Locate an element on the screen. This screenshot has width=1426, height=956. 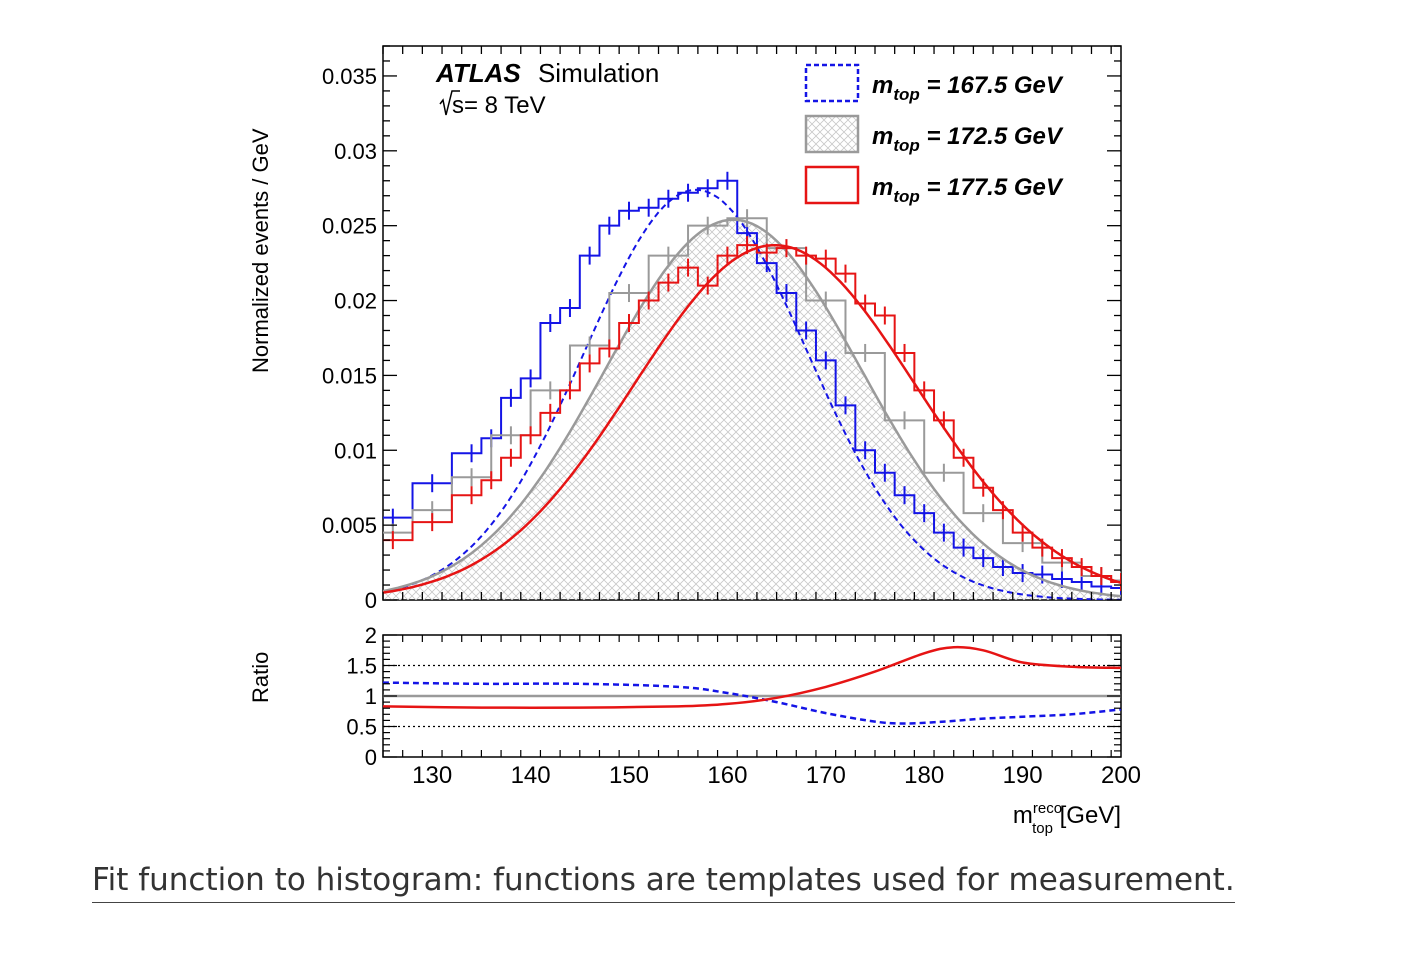
x-tick-label: 190 is located at coordinates (1023, 775).